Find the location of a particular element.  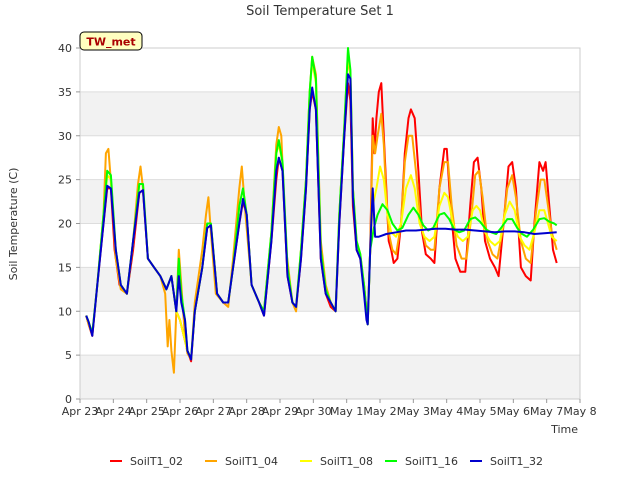

y-axis-ticks: 0 5 10 15 20 25 30 35 40 is located at coordinates (69, 224).